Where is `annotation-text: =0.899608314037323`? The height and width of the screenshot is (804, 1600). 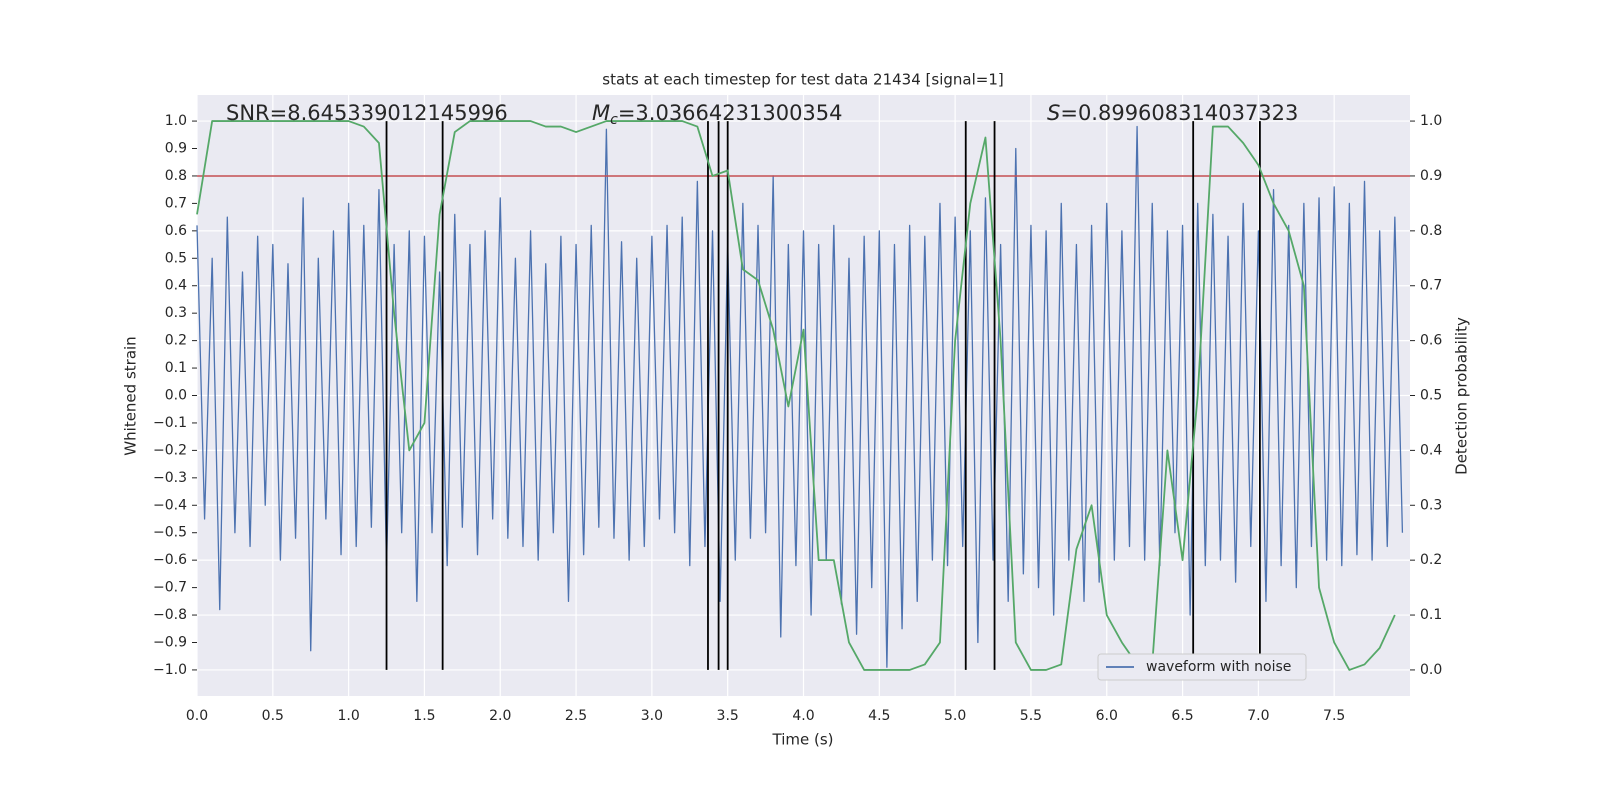
annotation-text: =0.899608314037323 is located at coordinates (1179, 113).